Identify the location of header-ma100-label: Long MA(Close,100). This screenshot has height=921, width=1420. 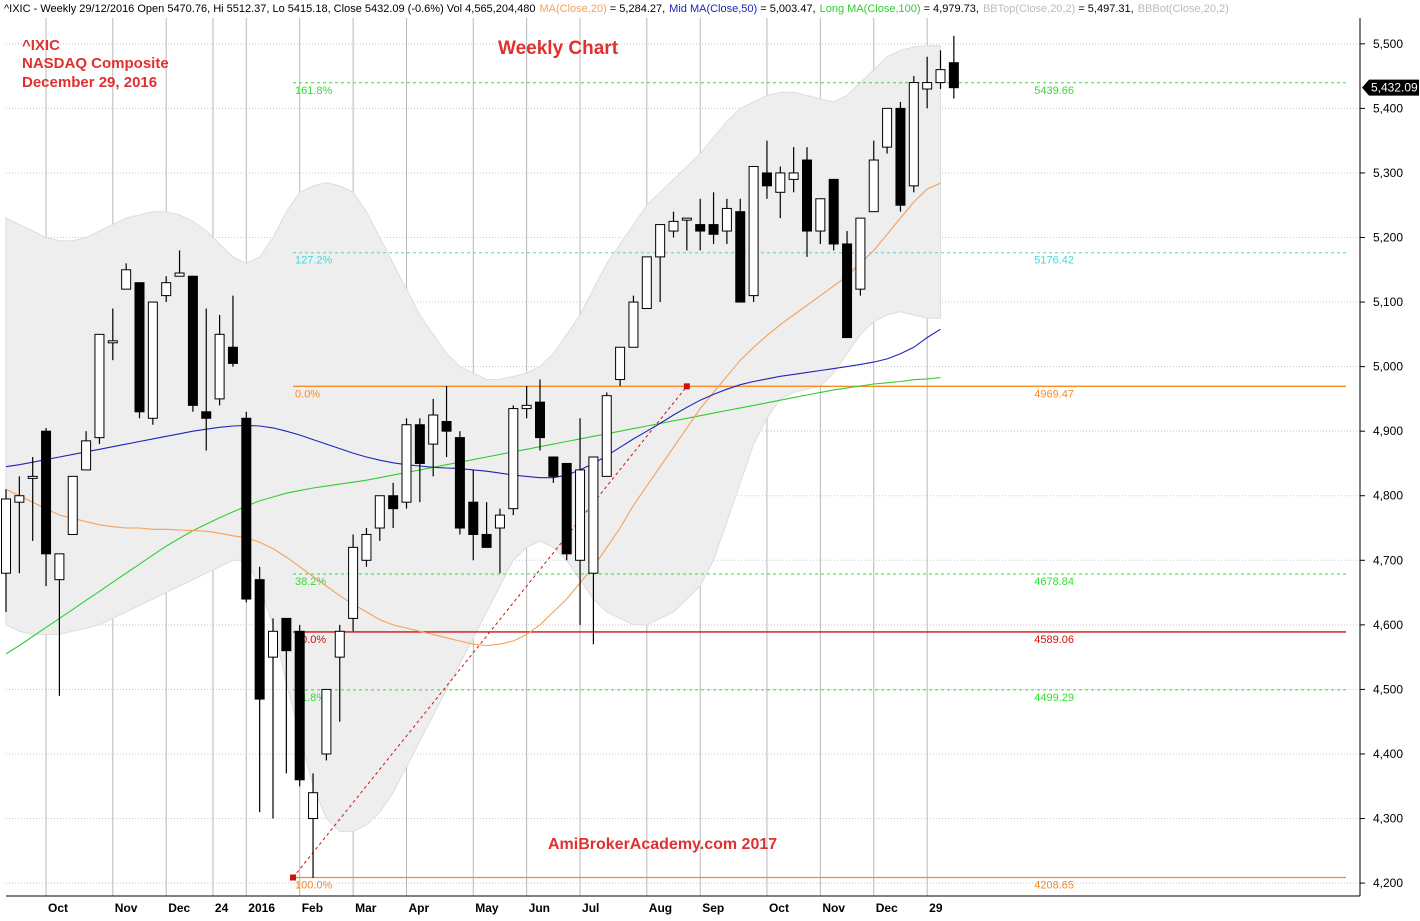
(870, 9).